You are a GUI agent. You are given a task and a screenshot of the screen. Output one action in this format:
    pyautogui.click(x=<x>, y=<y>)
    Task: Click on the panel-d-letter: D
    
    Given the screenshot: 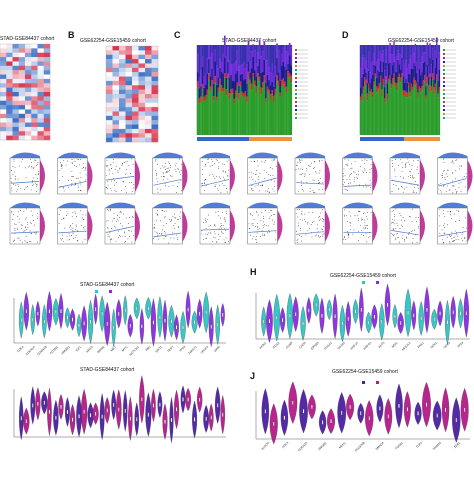 What is the action you would take?
    pyautogui.click(x=345, y=35)
    